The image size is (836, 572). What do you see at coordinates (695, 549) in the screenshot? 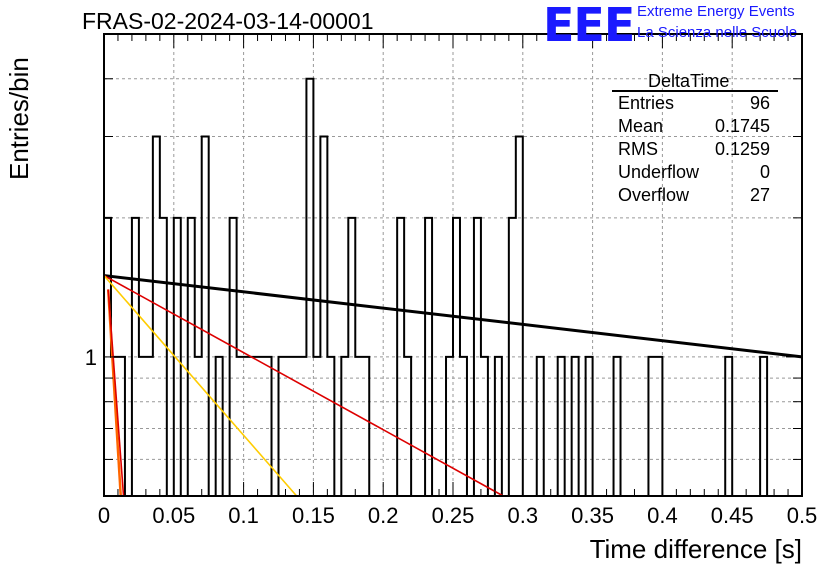
I see `x-axis-label: Time difference [s]` at bounding box center [695, 549].